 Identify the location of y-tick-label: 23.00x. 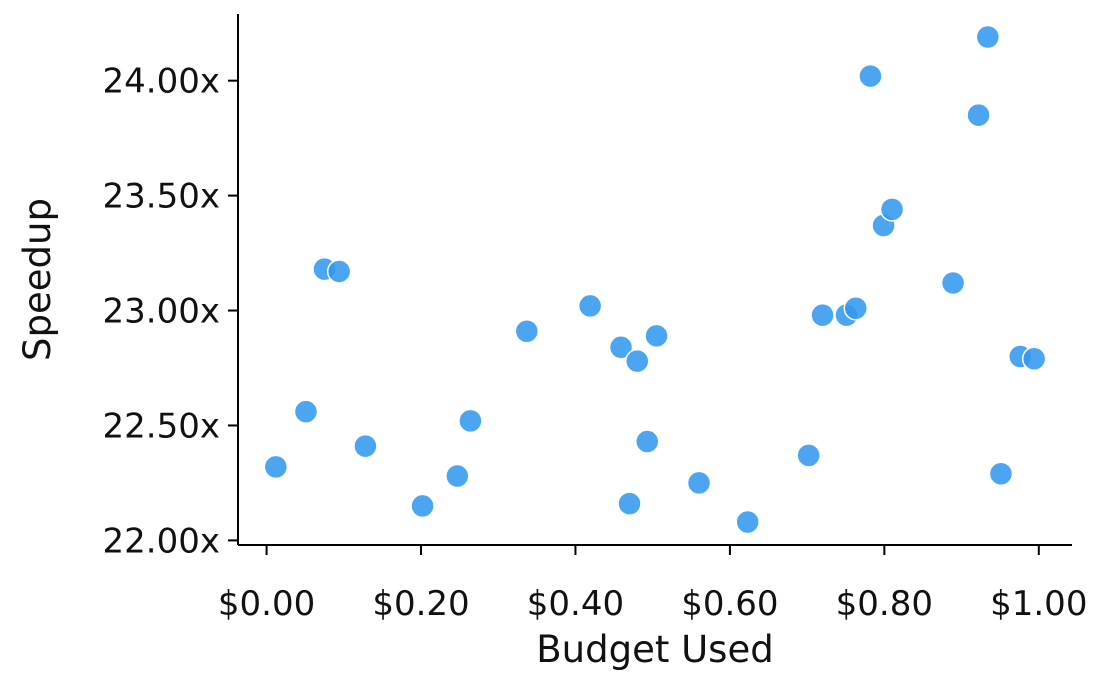
(161, 312).